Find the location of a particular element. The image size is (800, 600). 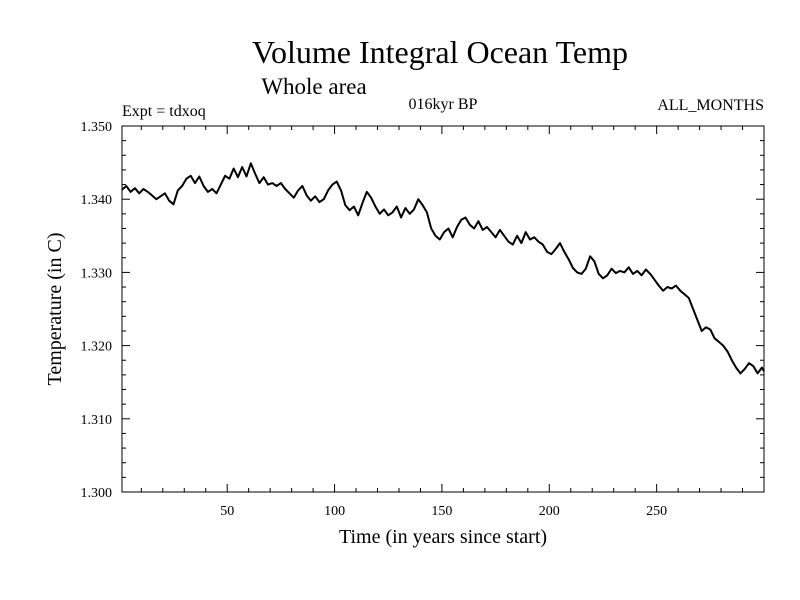

x-tick-label: 200 is located at coordinates (549, 511).